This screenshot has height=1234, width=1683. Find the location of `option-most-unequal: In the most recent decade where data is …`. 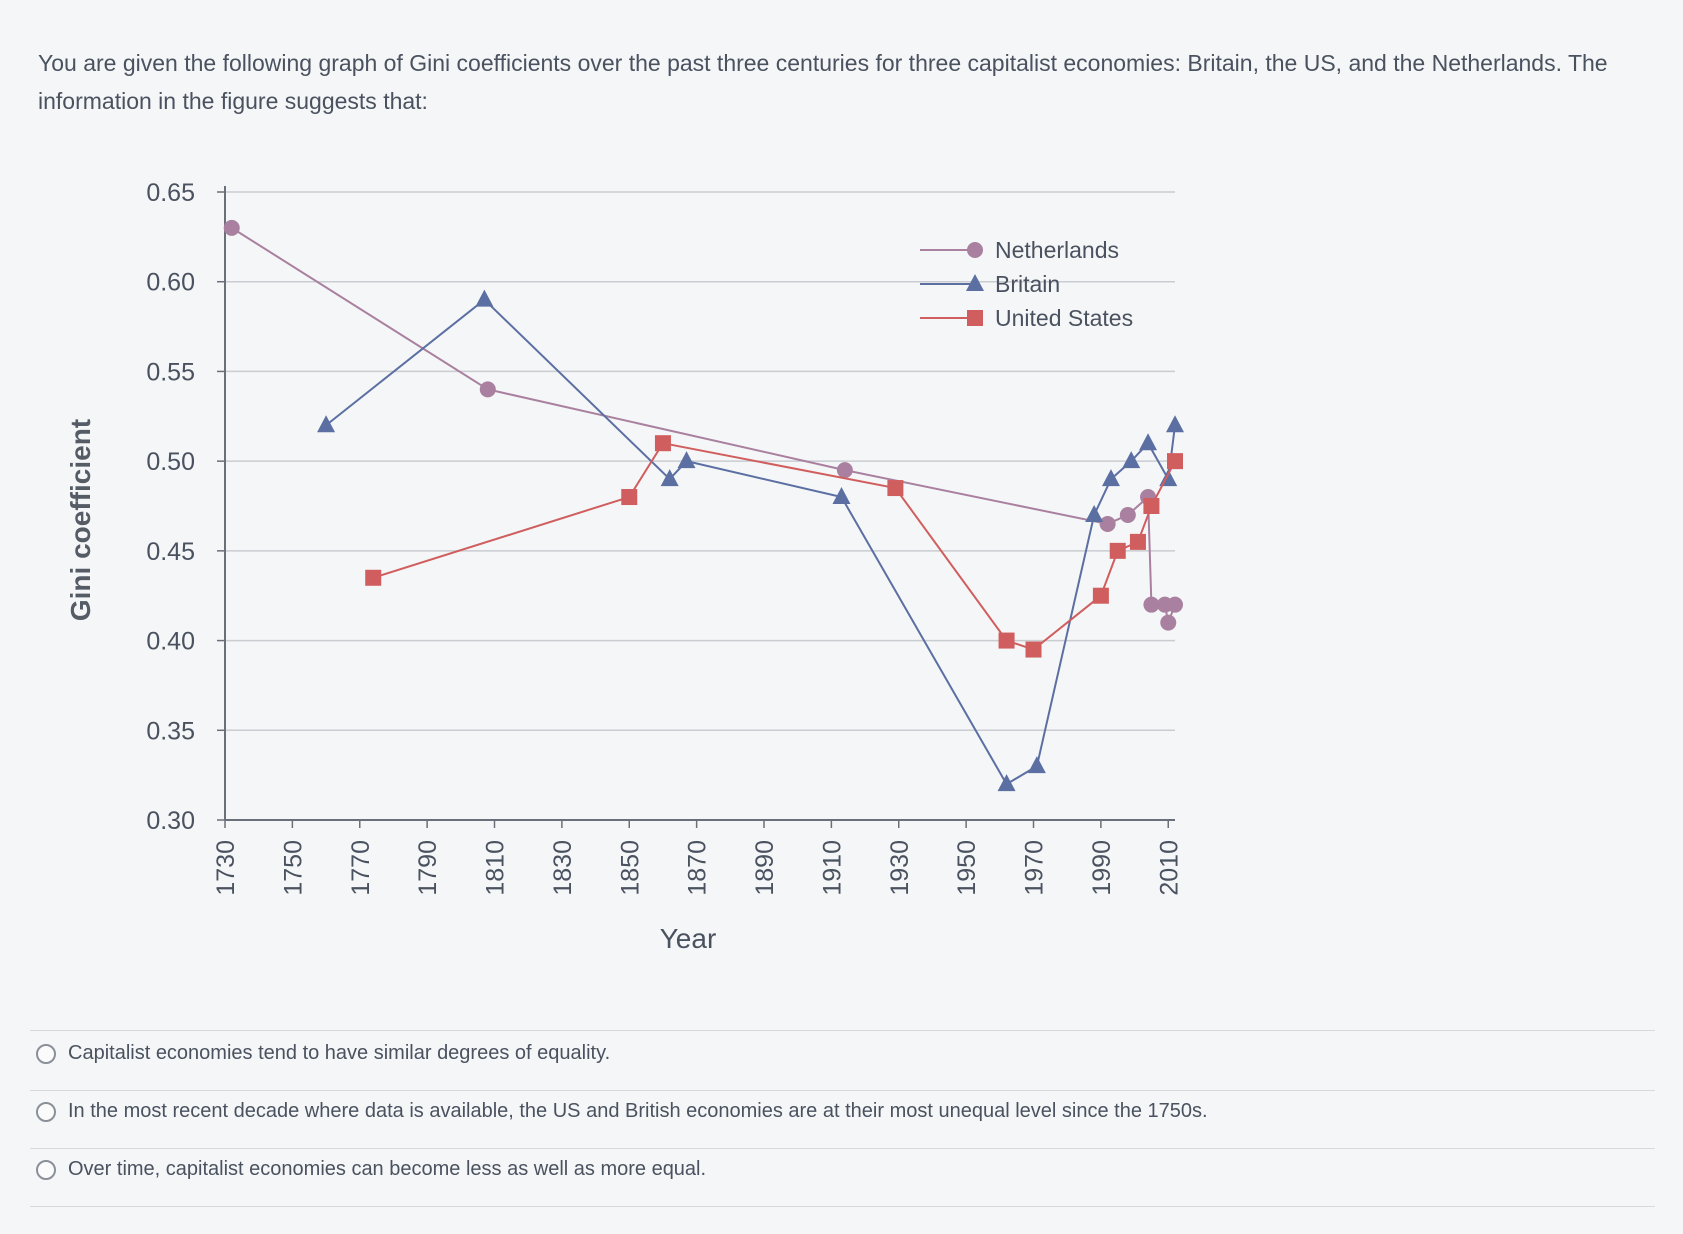

option-most-unequal: In the most recent decade where data is … is located at coordinates (622, 1111).